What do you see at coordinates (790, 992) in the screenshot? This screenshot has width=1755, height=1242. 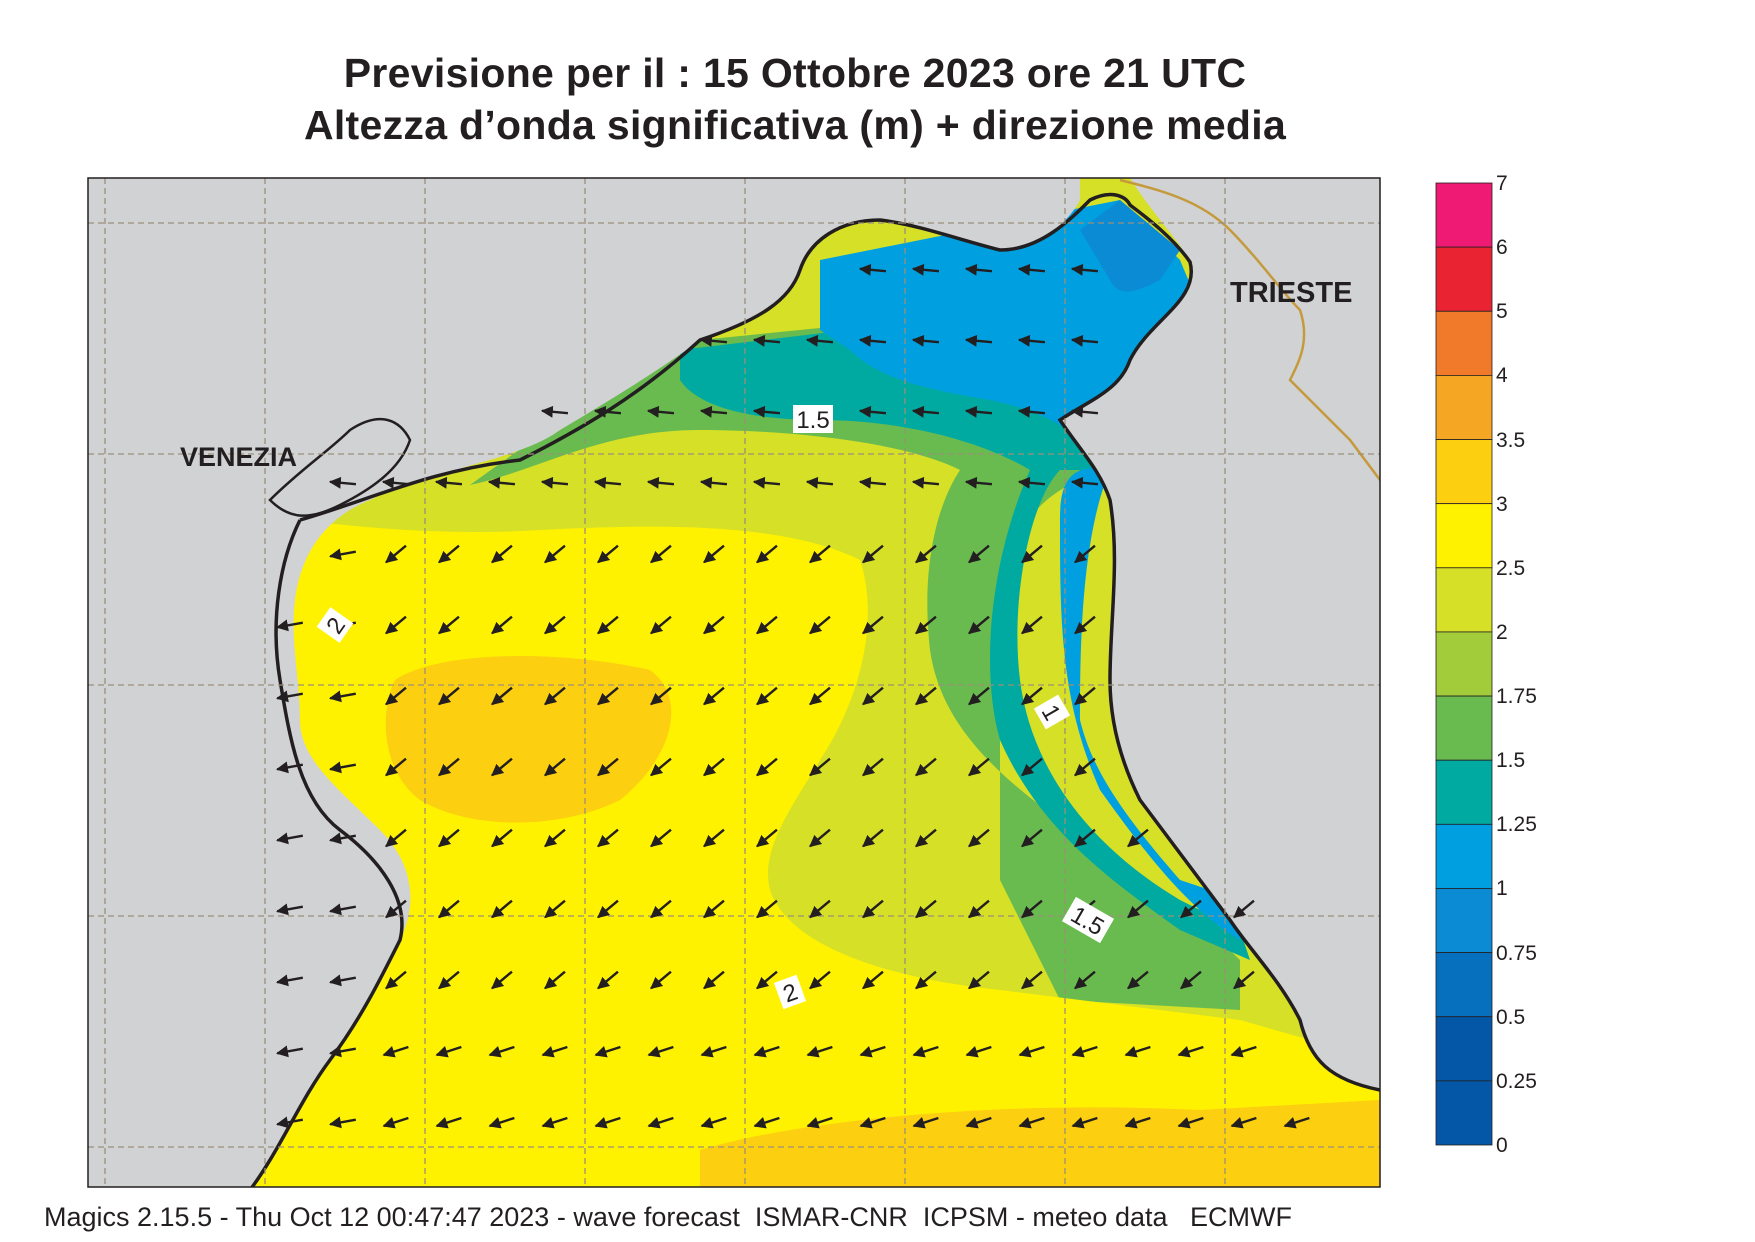 I see `contour-label: 2` at bounding box center [790, 992].